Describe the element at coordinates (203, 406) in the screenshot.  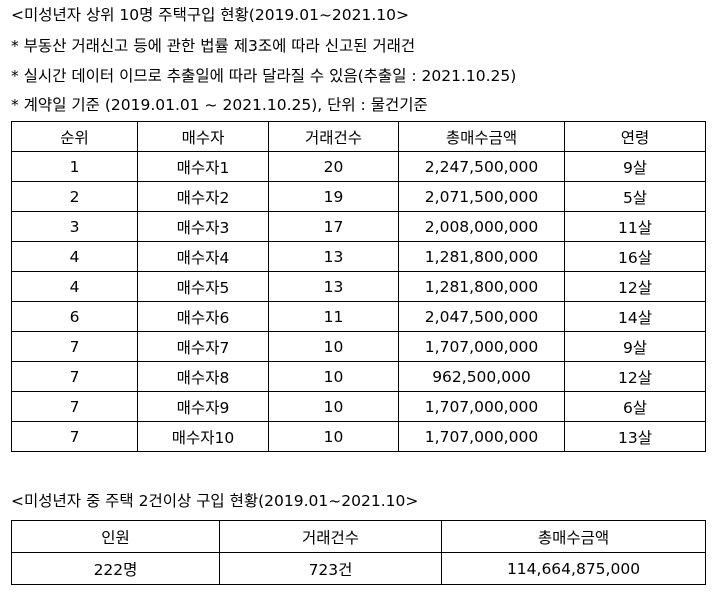
I see `cell-buyer: 매수자9` at that location.